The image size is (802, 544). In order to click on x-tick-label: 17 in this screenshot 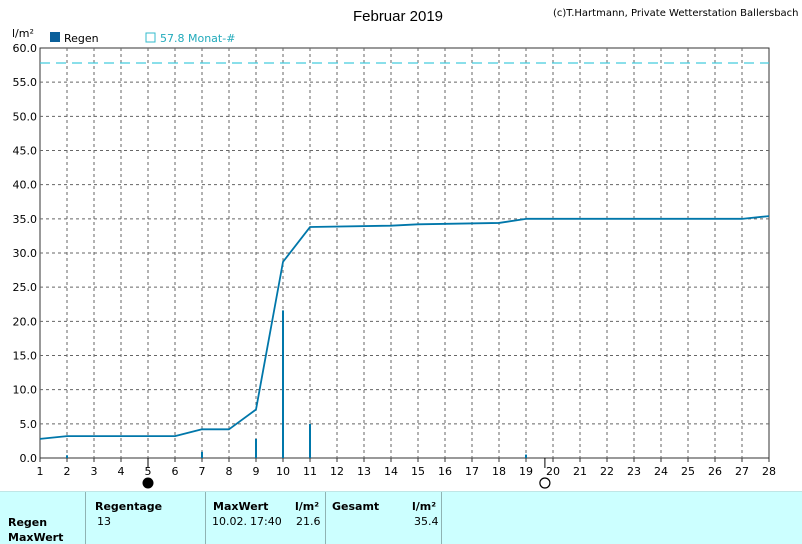, I will do `click(472, 471)`.